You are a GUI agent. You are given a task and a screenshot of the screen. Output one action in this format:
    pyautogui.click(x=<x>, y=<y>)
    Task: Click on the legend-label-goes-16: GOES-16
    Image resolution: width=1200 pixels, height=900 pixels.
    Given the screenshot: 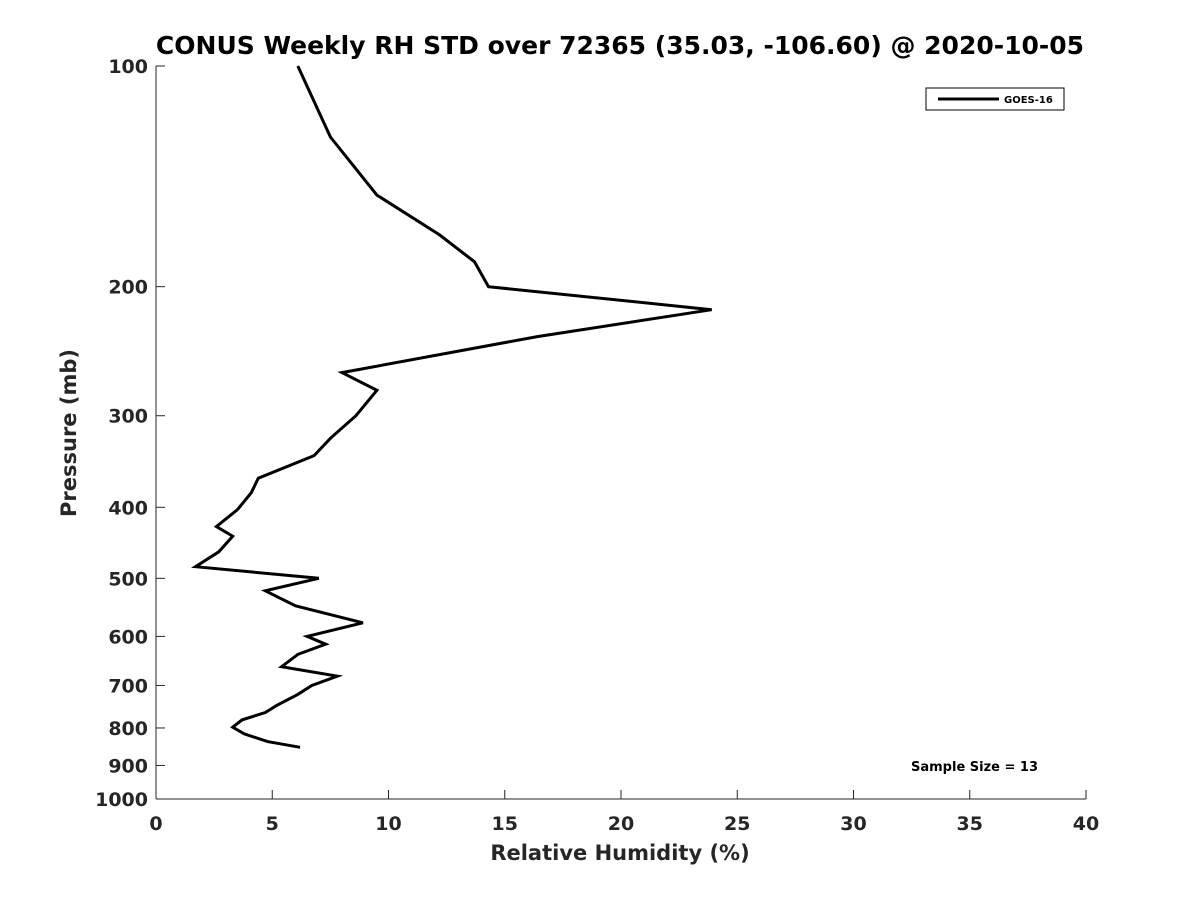 What is the action you would take?
    pyautogui.click(x=1028, y=100)
    